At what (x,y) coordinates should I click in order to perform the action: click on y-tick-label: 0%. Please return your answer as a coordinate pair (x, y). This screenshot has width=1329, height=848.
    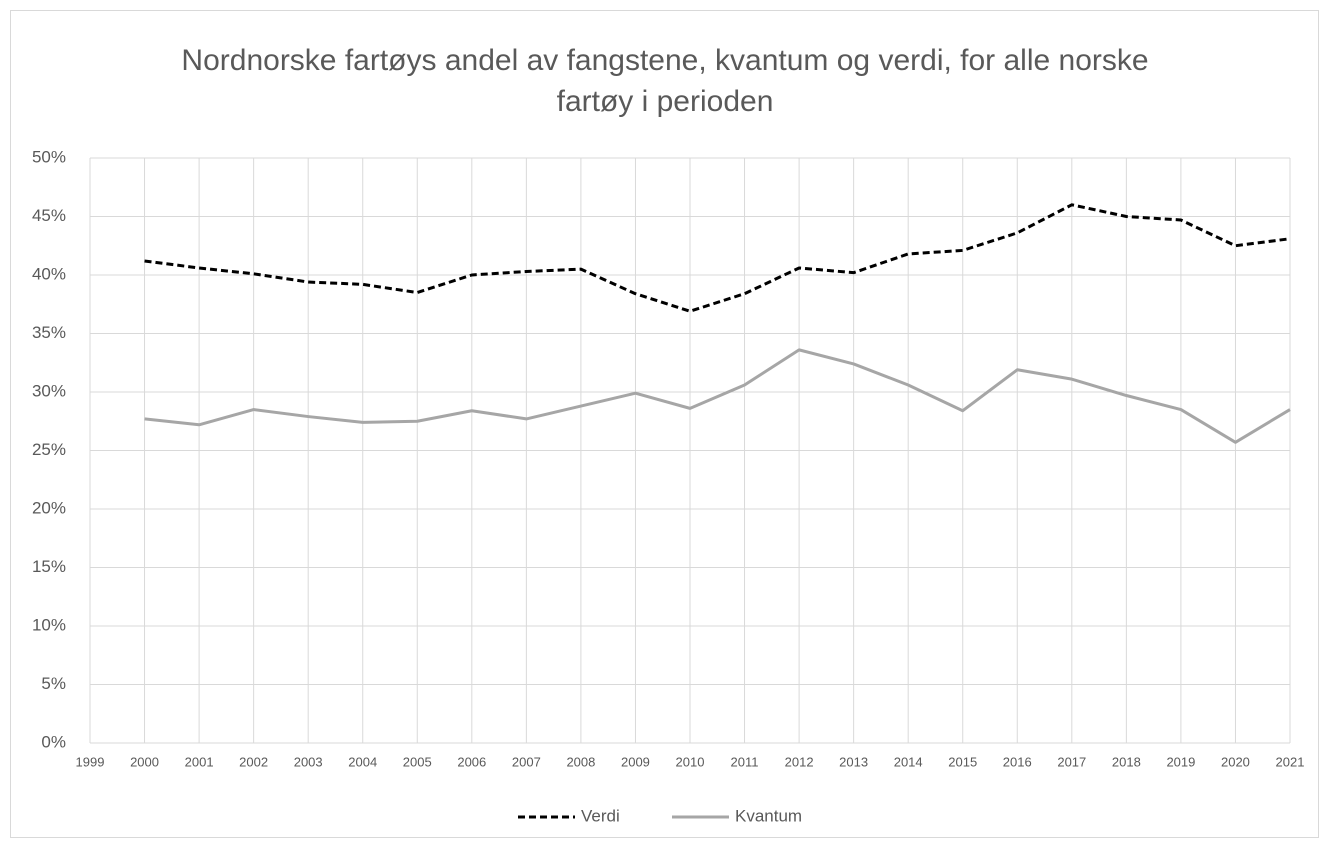
    Looking at the image, I should click on (53, 741).